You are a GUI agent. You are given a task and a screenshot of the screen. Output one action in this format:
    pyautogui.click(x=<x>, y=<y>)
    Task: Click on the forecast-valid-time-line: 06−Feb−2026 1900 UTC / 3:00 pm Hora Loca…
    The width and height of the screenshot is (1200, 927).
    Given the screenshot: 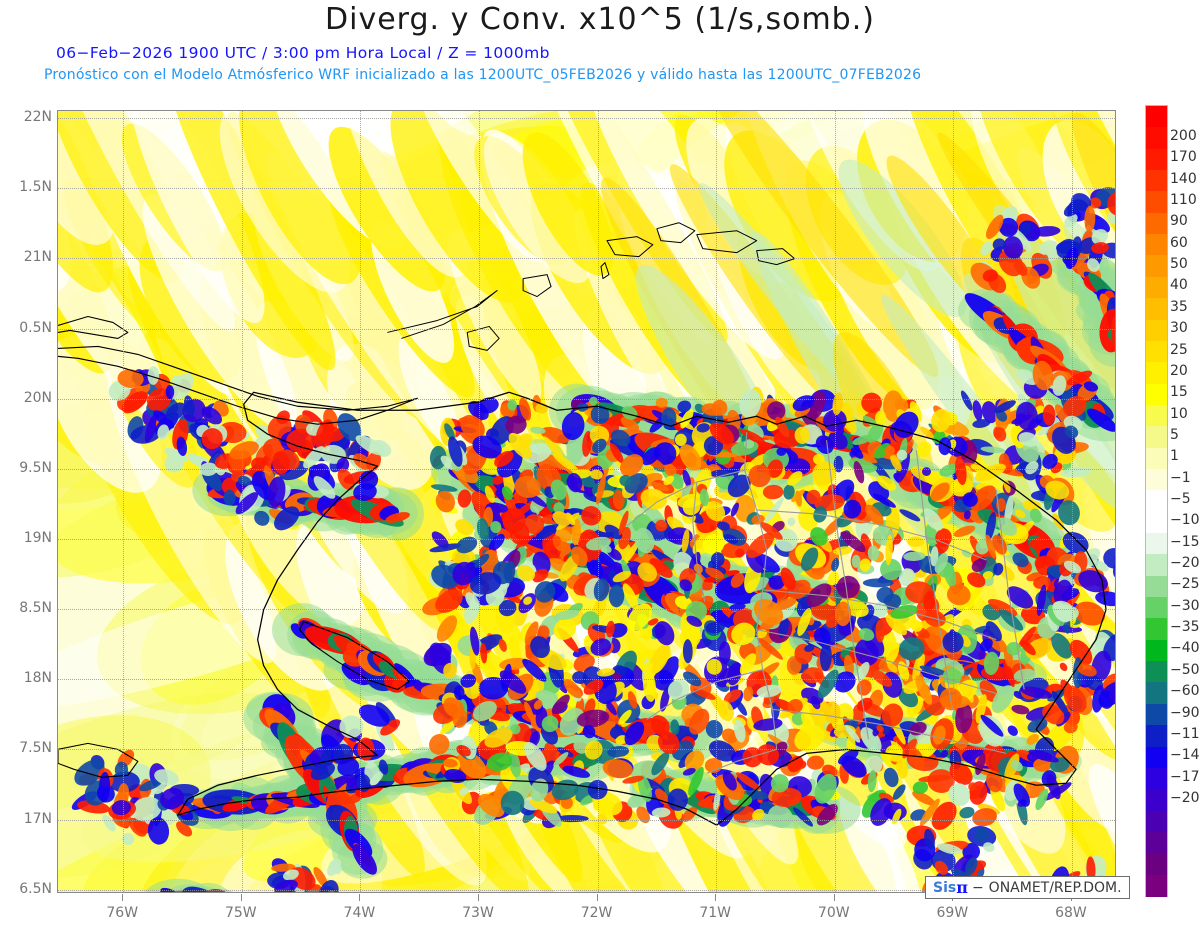 What is the action you would take?
    pyautogui.click(x=303, y=53)
    